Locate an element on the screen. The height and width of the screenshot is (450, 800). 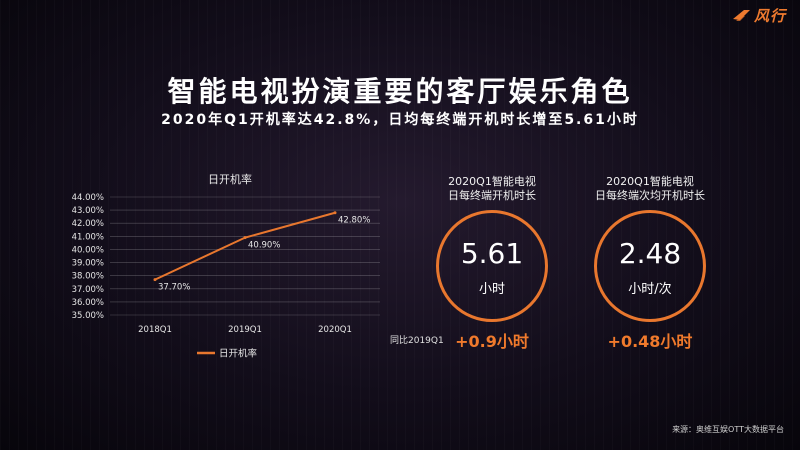
y-tick-label: 39.00% is located at coordinates (88, 264).